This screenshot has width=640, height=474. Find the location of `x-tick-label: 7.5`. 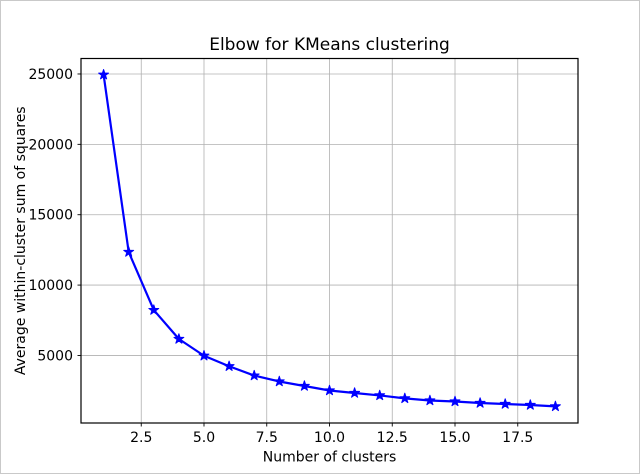

x-tick-label: 7.5 is located at coordinates (267, 438).